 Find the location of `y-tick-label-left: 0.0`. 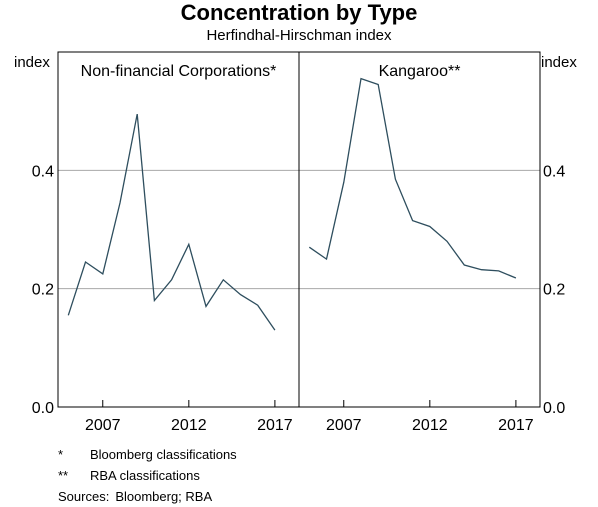

y-tick-label-left: 0.0 is located at coordinates (43, 408).